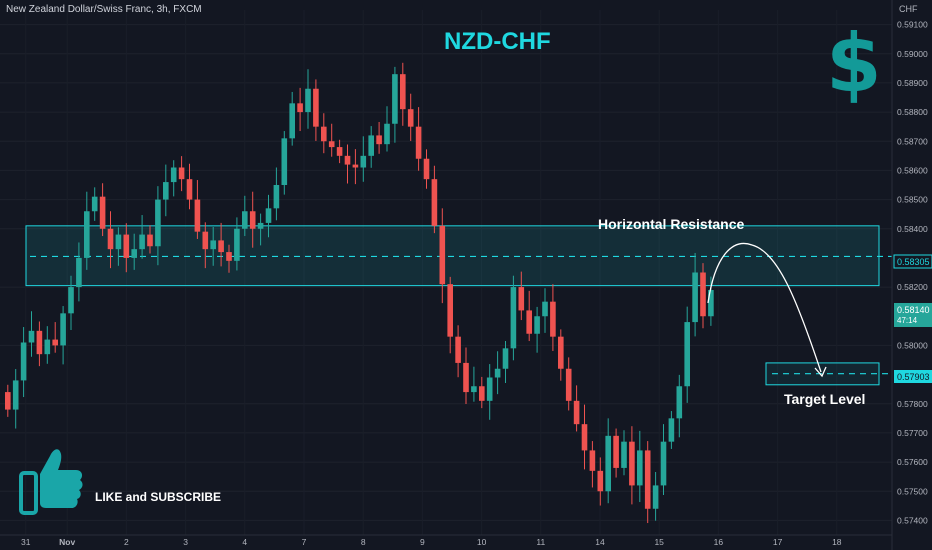  I want to click on resistance-zone, so click(452, 256).